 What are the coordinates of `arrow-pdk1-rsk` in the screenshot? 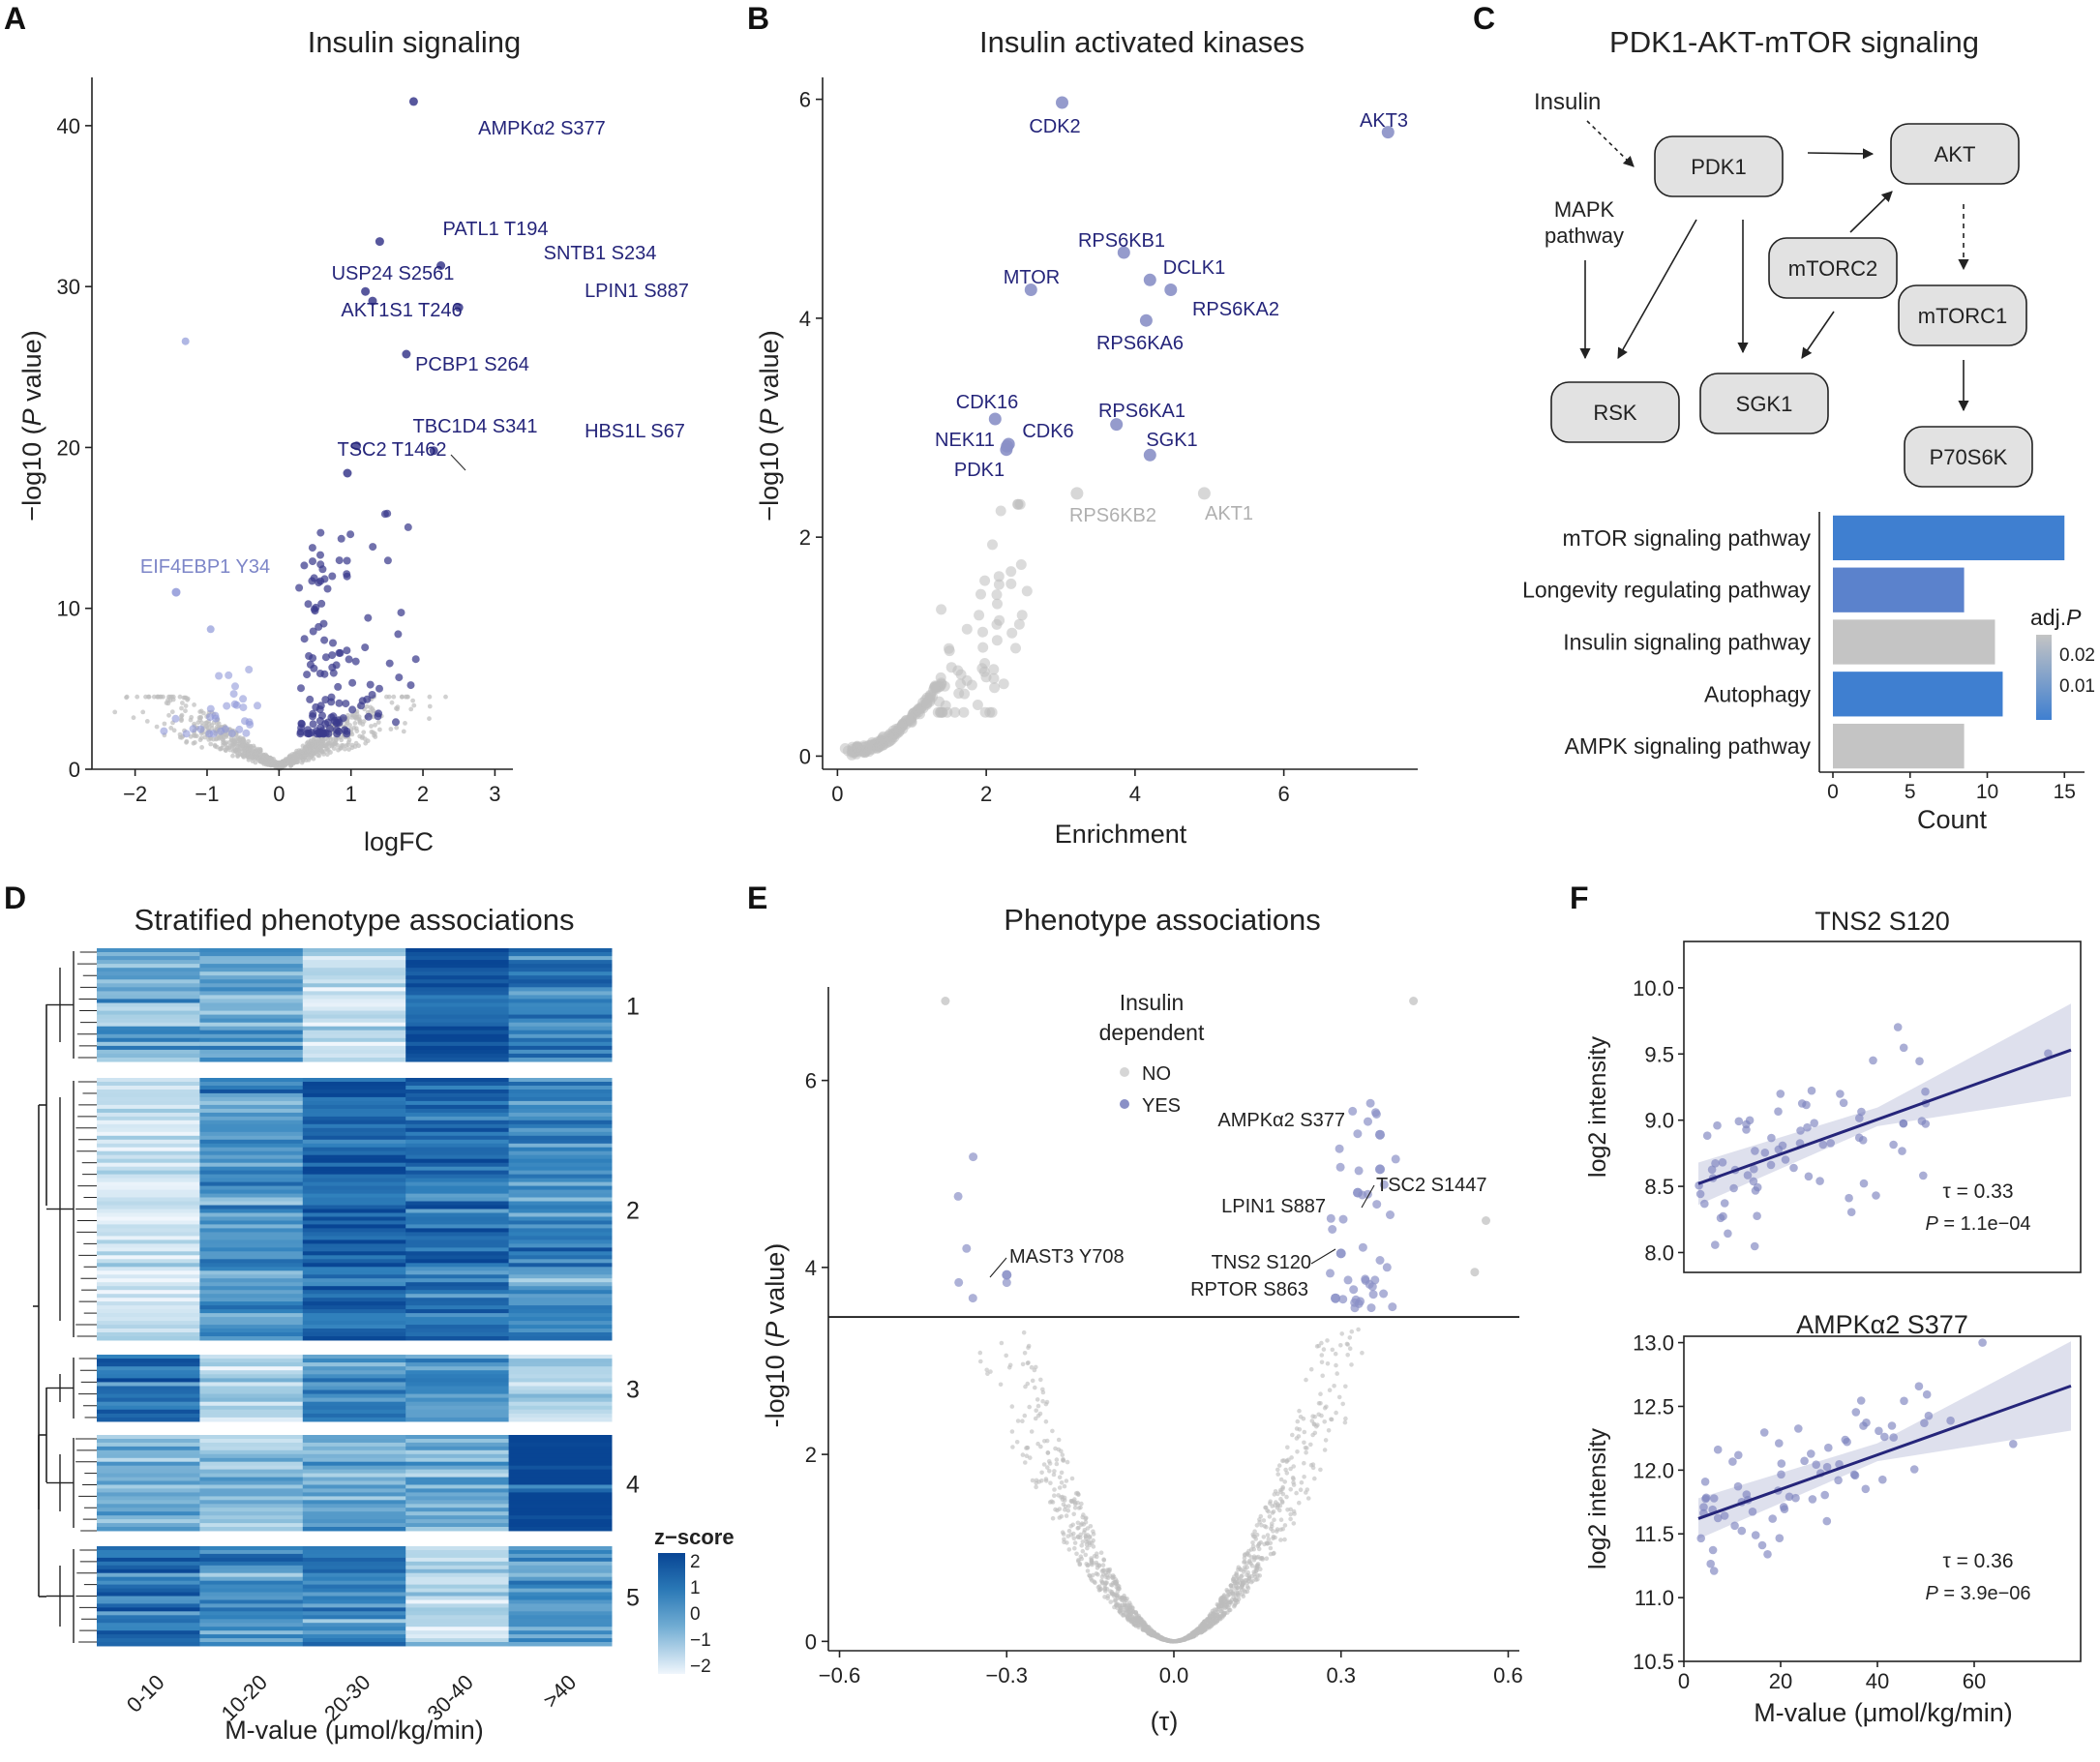 It's located at (1657, 289).